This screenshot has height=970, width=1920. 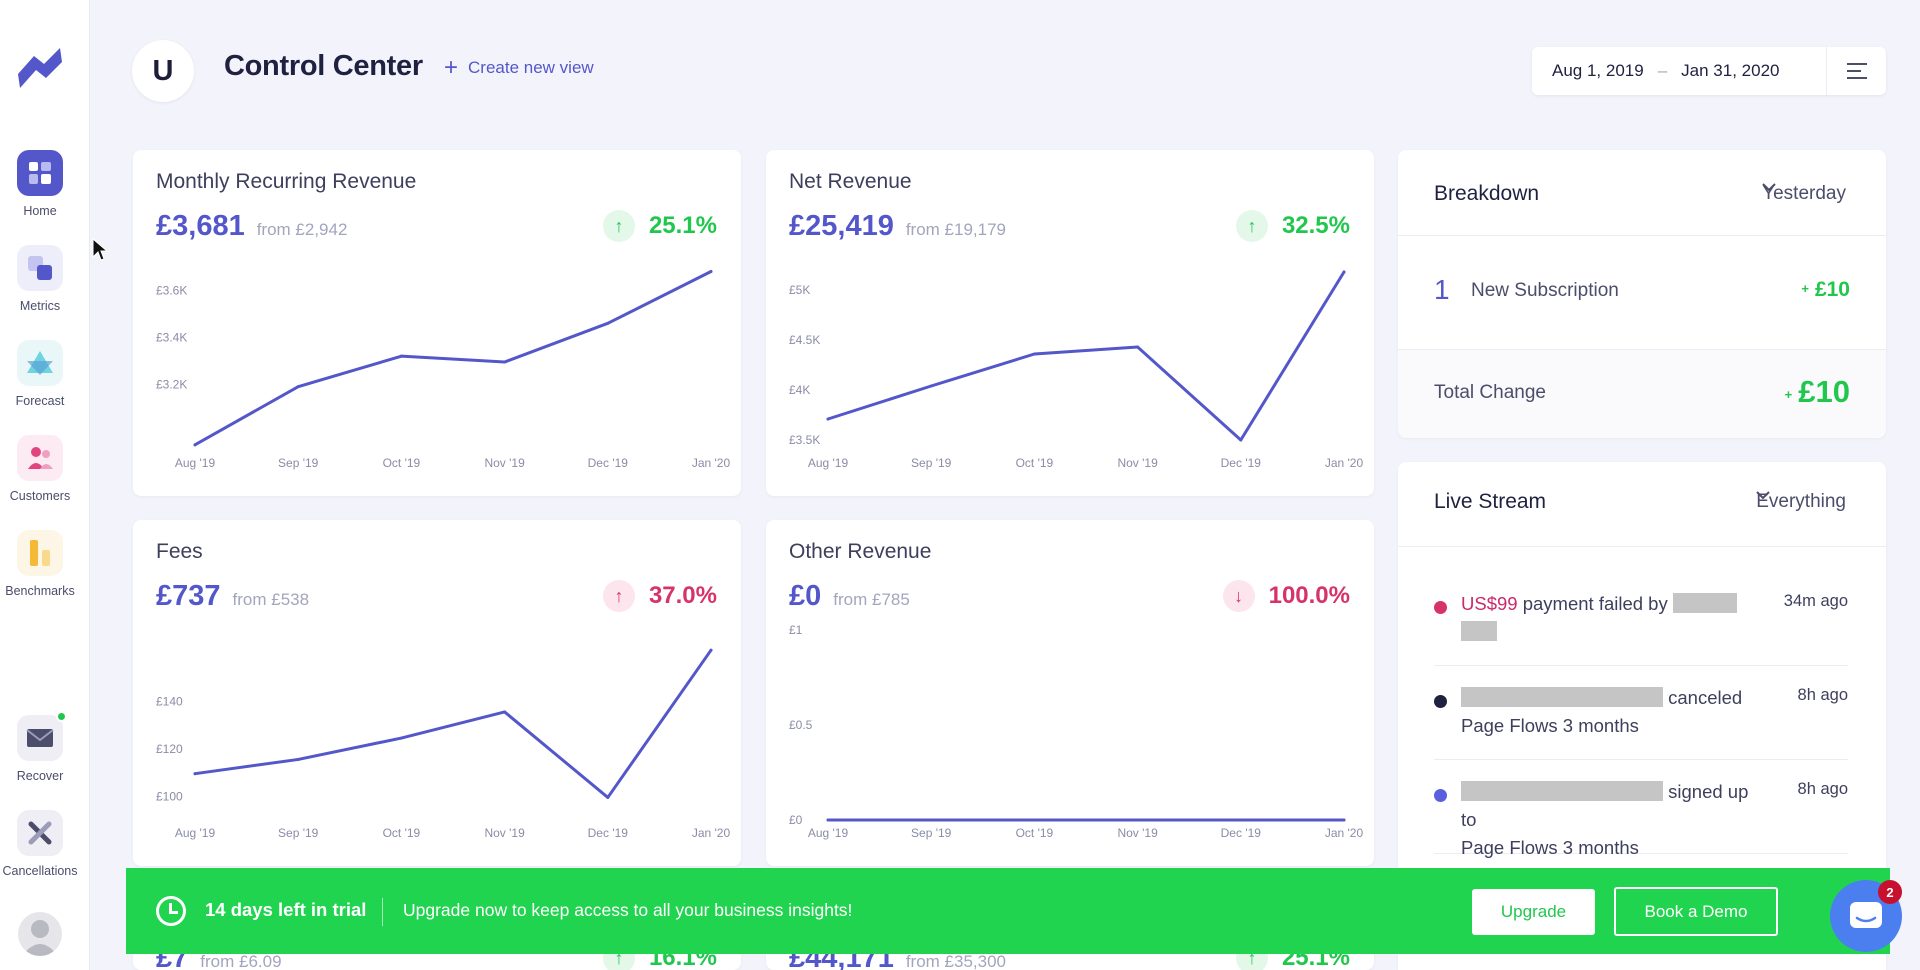 I want to click on avatar, so click(x=40, y=934).